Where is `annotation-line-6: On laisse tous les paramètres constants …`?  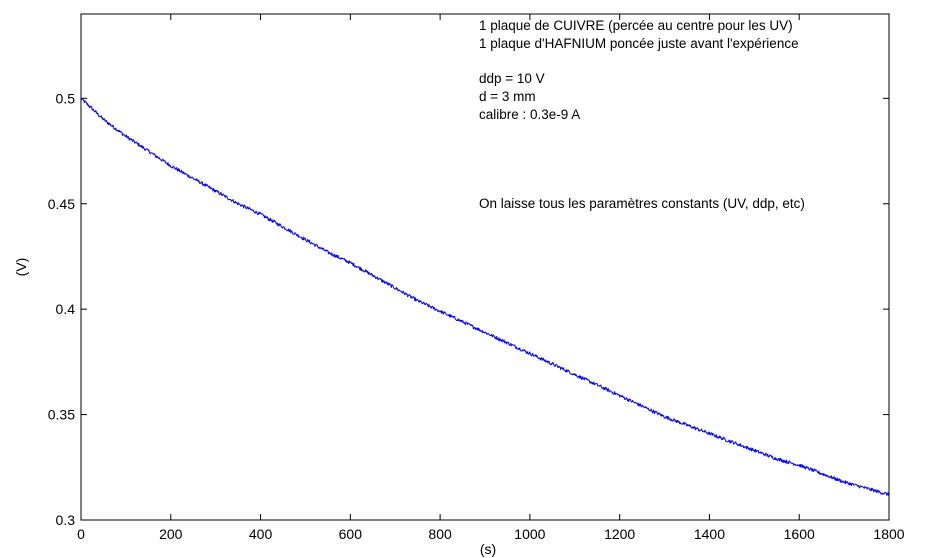
annotation-line-6: On laisse tous les paramètres constants … is located at coordinates (642, 203).